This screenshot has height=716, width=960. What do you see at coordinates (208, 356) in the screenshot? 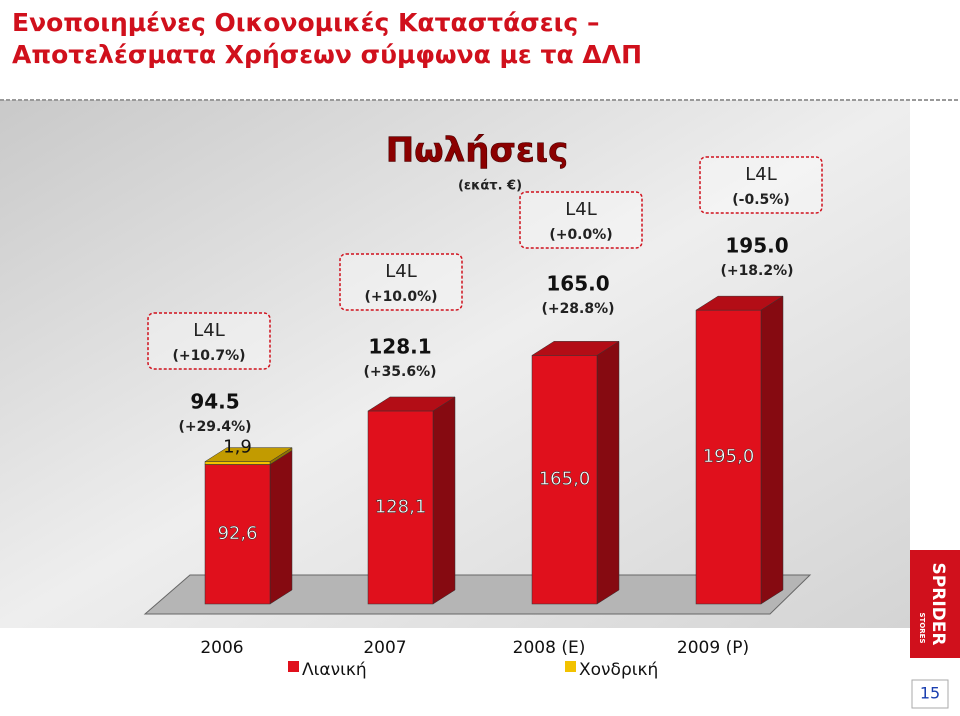
I see `l4l-change: (+10.7%)` at bounding box center [208, 356].